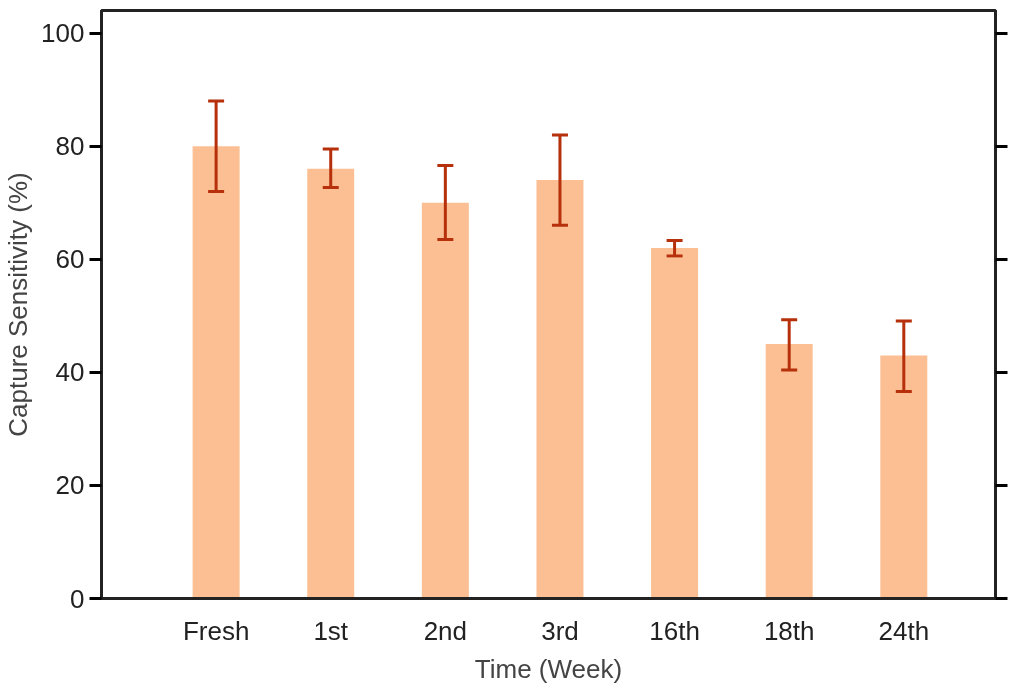 The image size is (1020, 693). Describe the element at coordinates (560, 630) in the screenshot. I see `x-tick-label: 3rd` at that location.